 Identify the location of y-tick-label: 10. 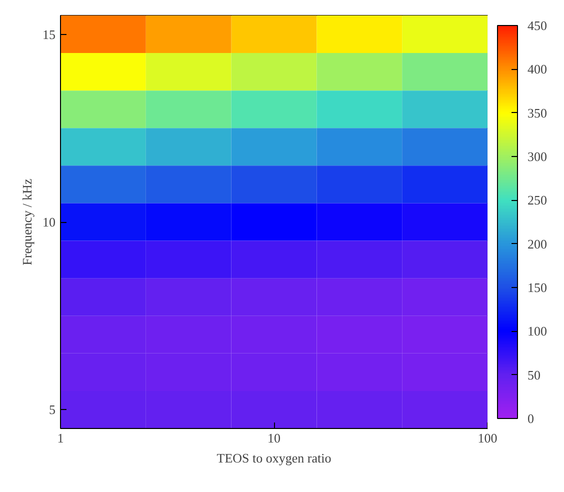
(49, 222).